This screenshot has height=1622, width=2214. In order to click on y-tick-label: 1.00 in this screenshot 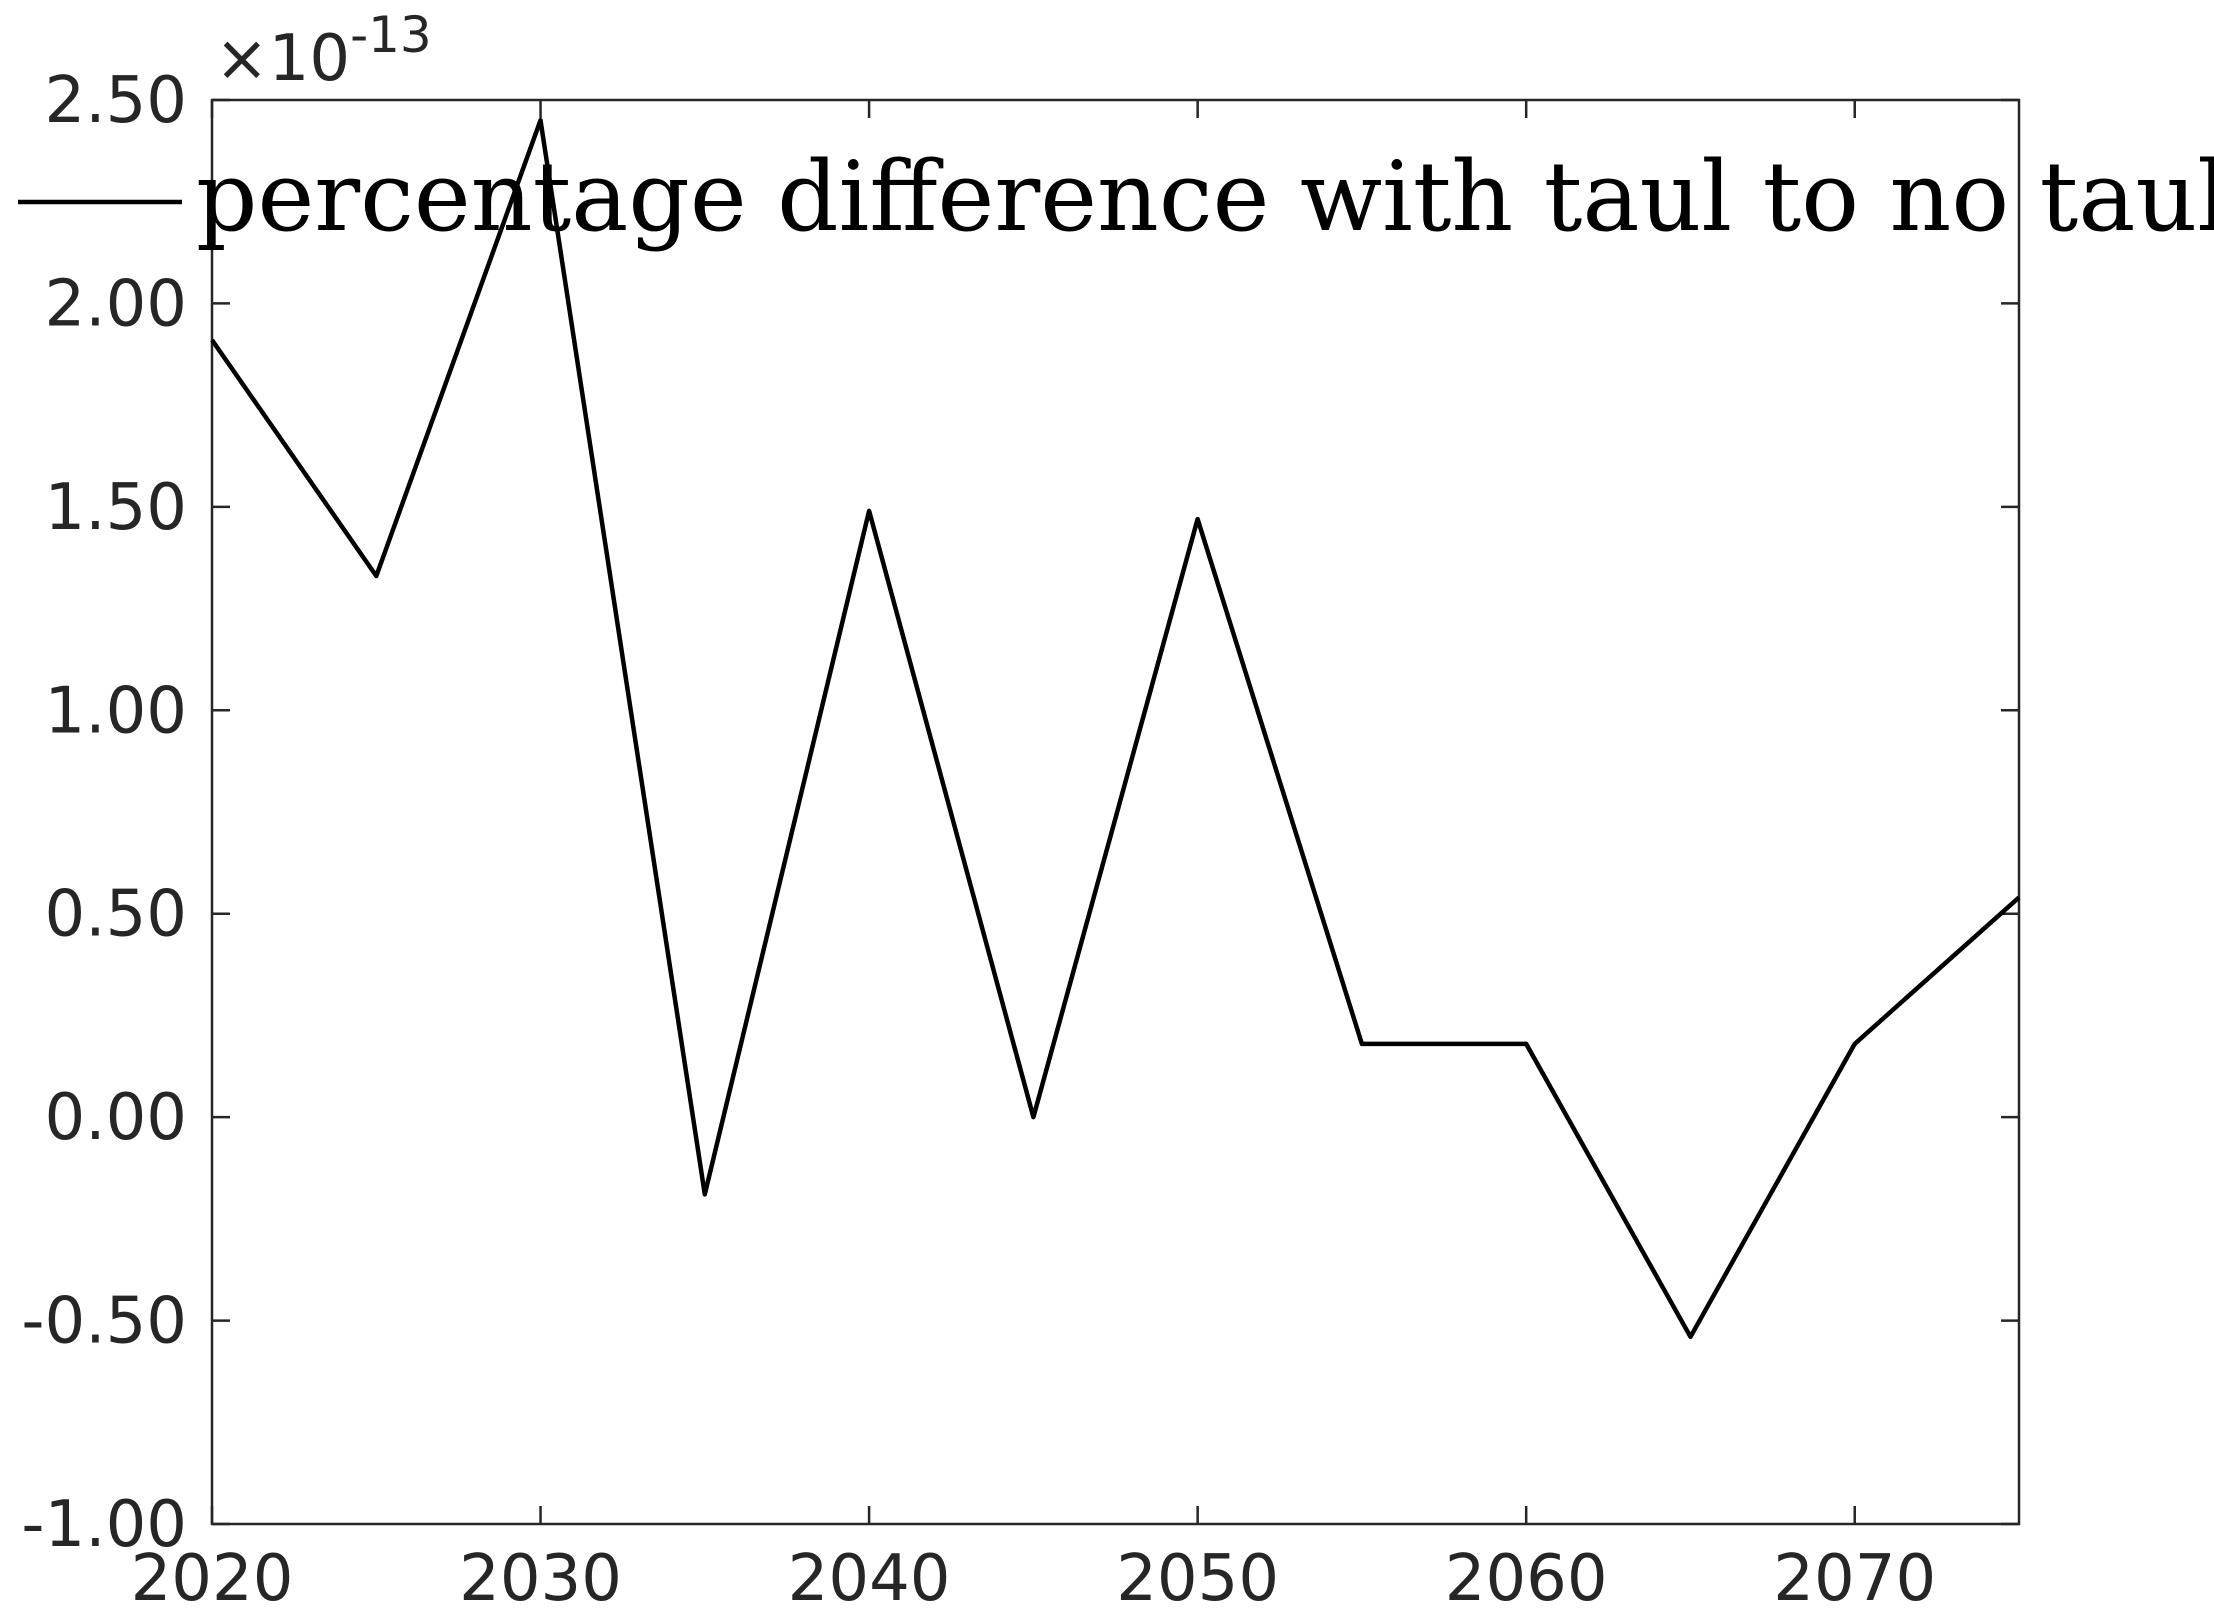, I will do `click(116, 711)`.